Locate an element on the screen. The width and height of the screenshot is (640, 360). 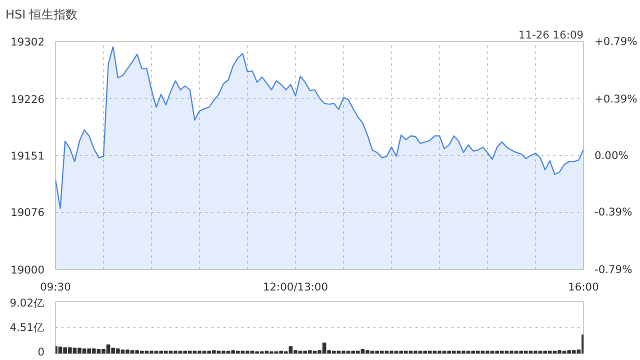
annotation: 11-26 16:09 is located at coordinates (551, 35).